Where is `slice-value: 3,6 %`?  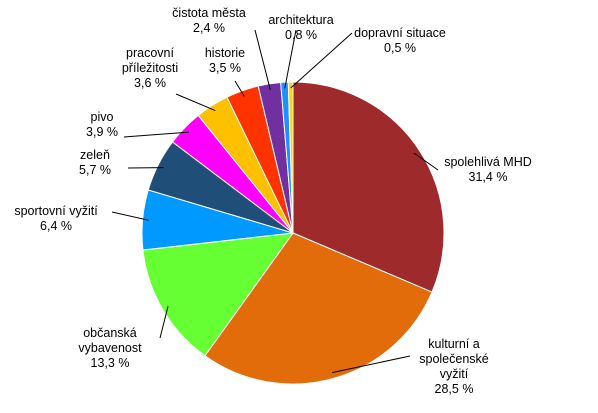
slice-value: 3,6 % is located at coordinates (150, 83).